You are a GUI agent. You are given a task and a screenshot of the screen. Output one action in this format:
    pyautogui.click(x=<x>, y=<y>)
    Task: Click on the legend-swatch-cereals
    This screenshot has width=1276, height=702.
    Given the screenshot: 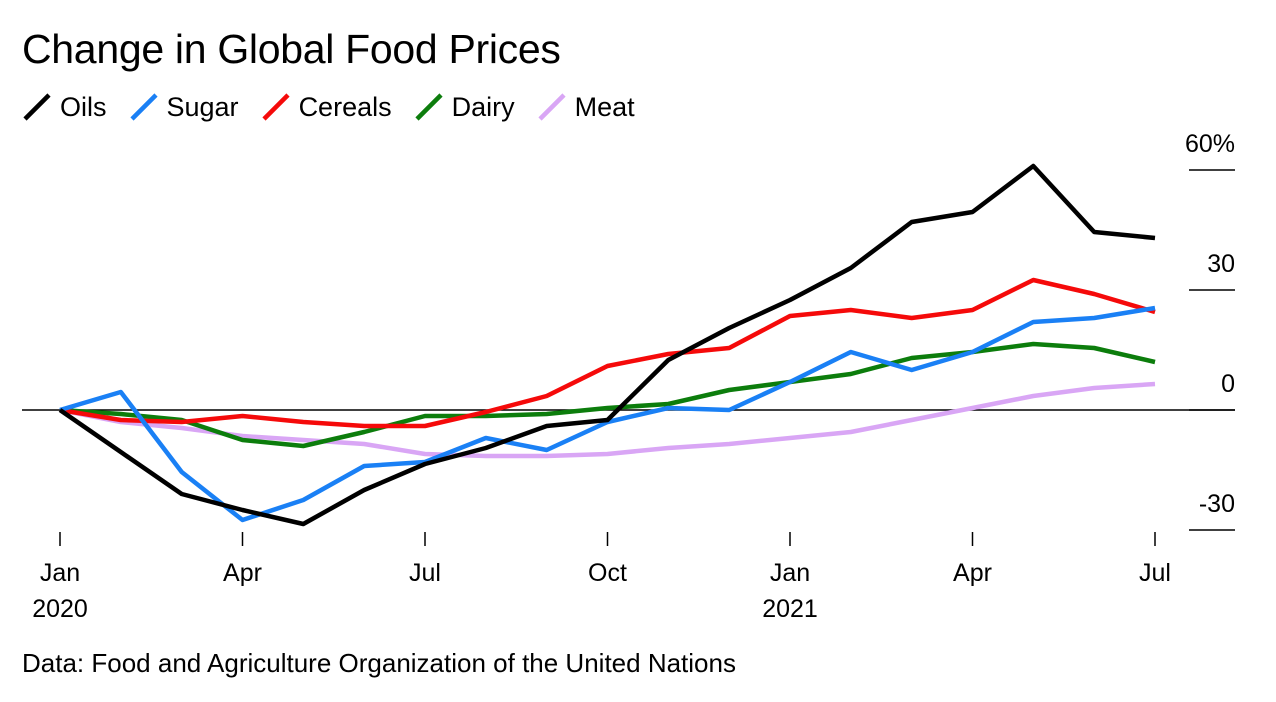 What is the action you would take?
    pyautogui.click(x=275, y=107)
    